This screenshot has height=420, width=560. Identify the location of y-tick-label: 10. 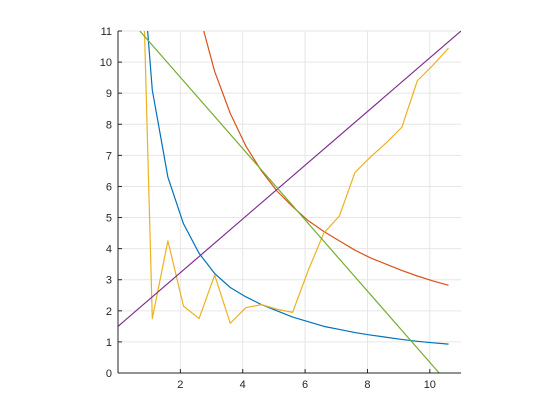
(106, 63).